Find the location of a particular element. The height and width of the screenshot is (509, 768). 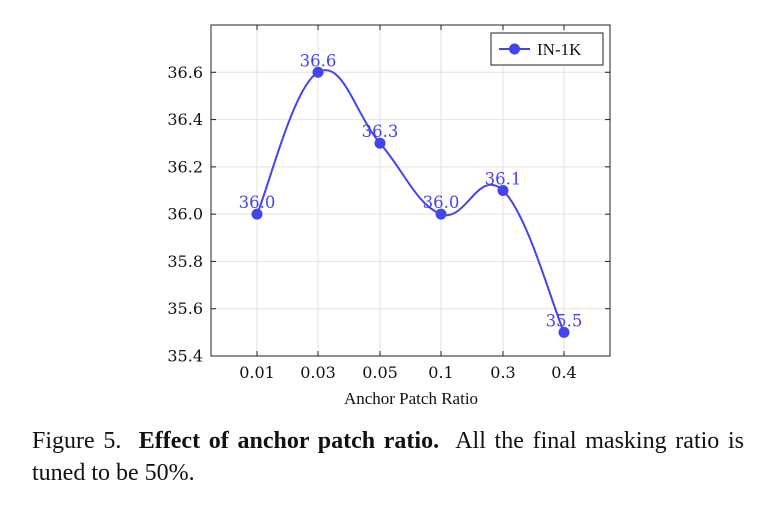

y-tick-label-6: 36.6 is located at coordinates (185, 72).